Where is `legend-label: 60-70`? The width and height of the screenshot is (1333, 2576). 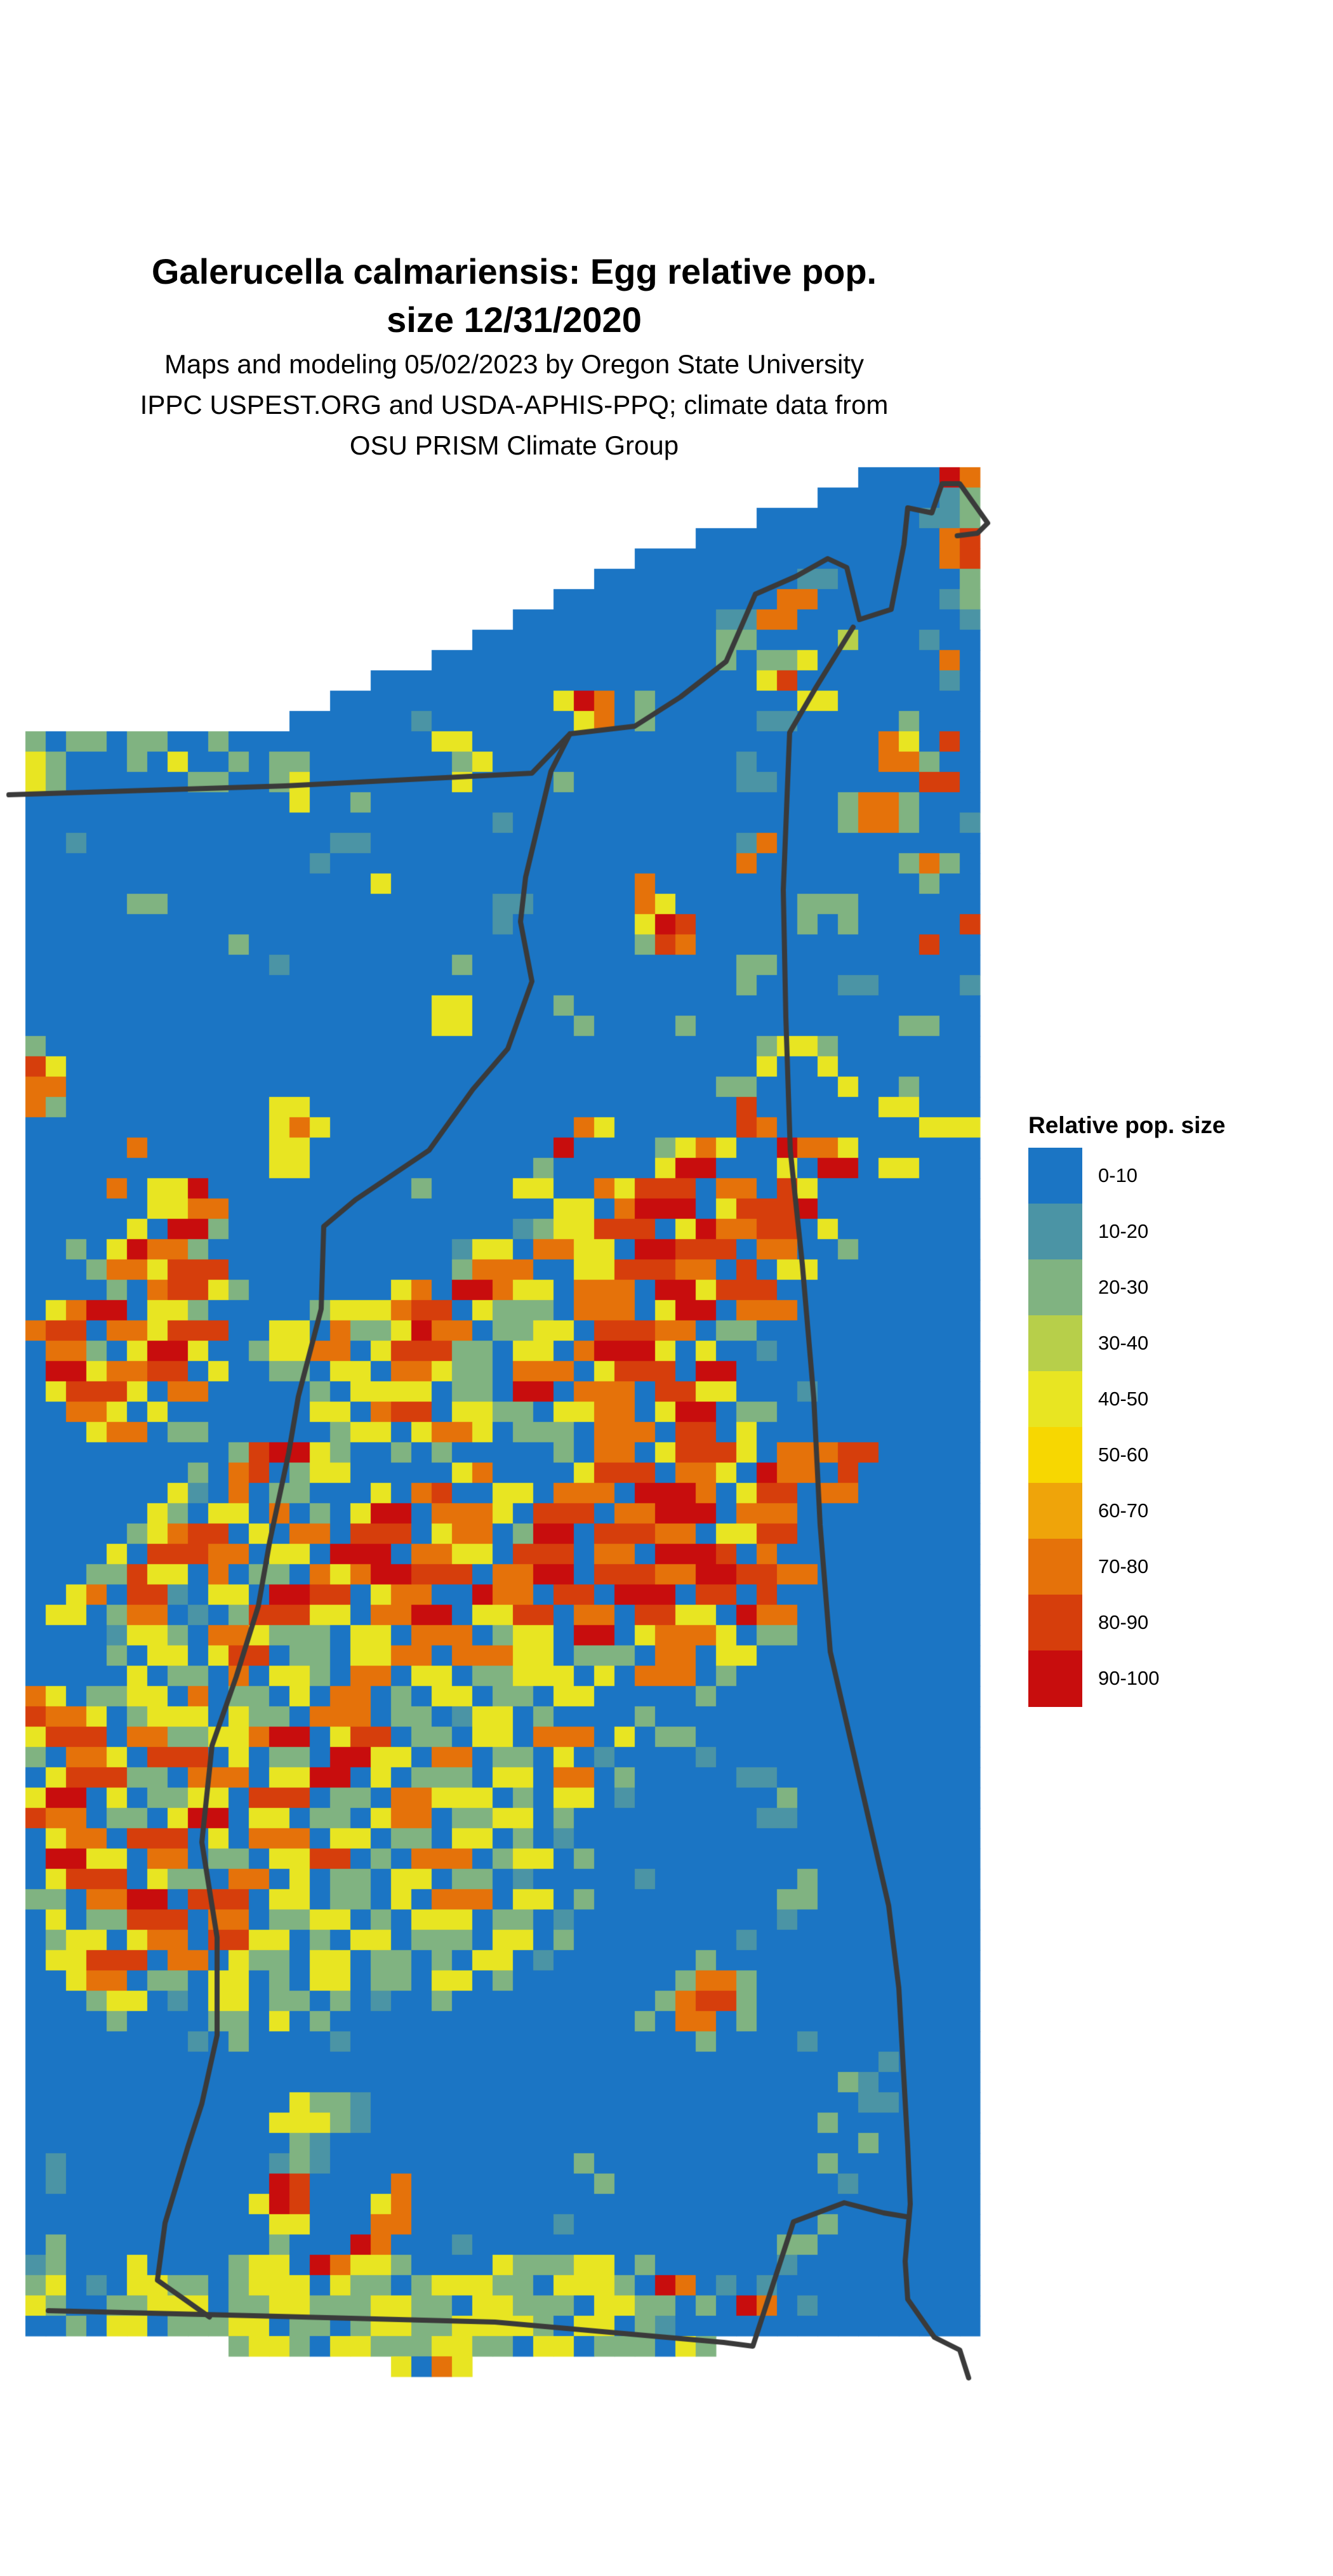 legend-label: 60-70 is located at coordinates (1123, 1510).